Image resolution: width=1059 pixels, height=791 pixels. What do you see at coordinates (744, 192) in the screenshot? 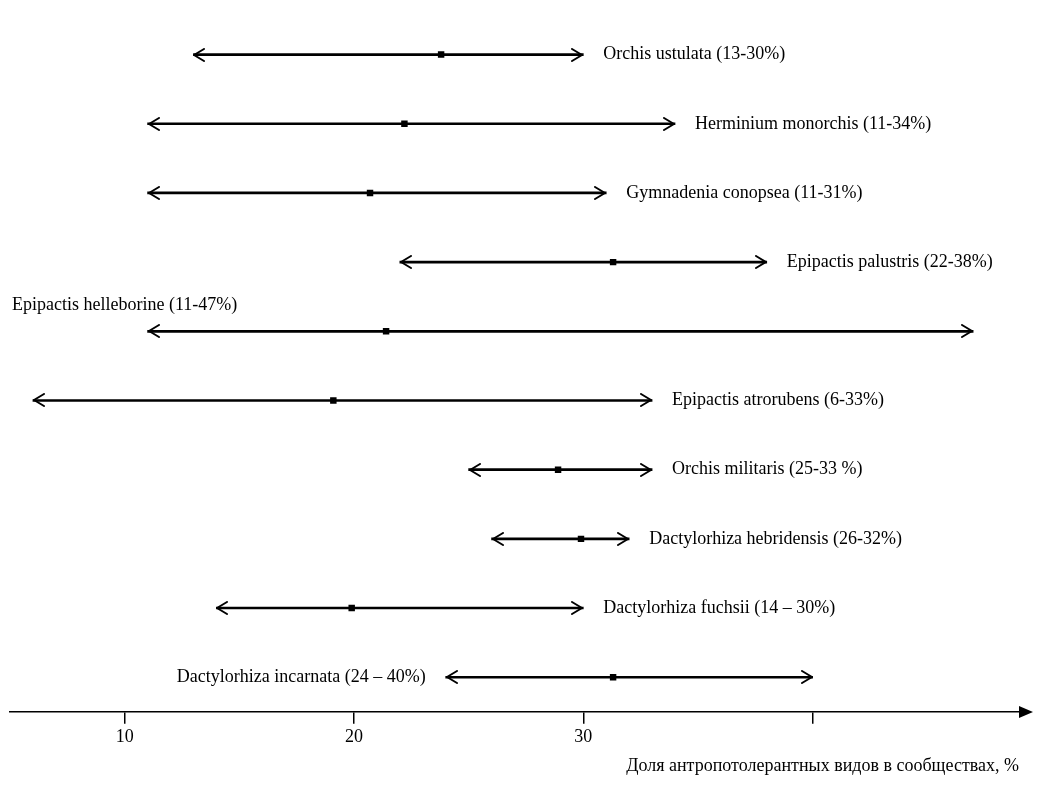
I see `y-tick-label: Gymnadenia conopsea (11-31%)` at bounding box center [744, 192].